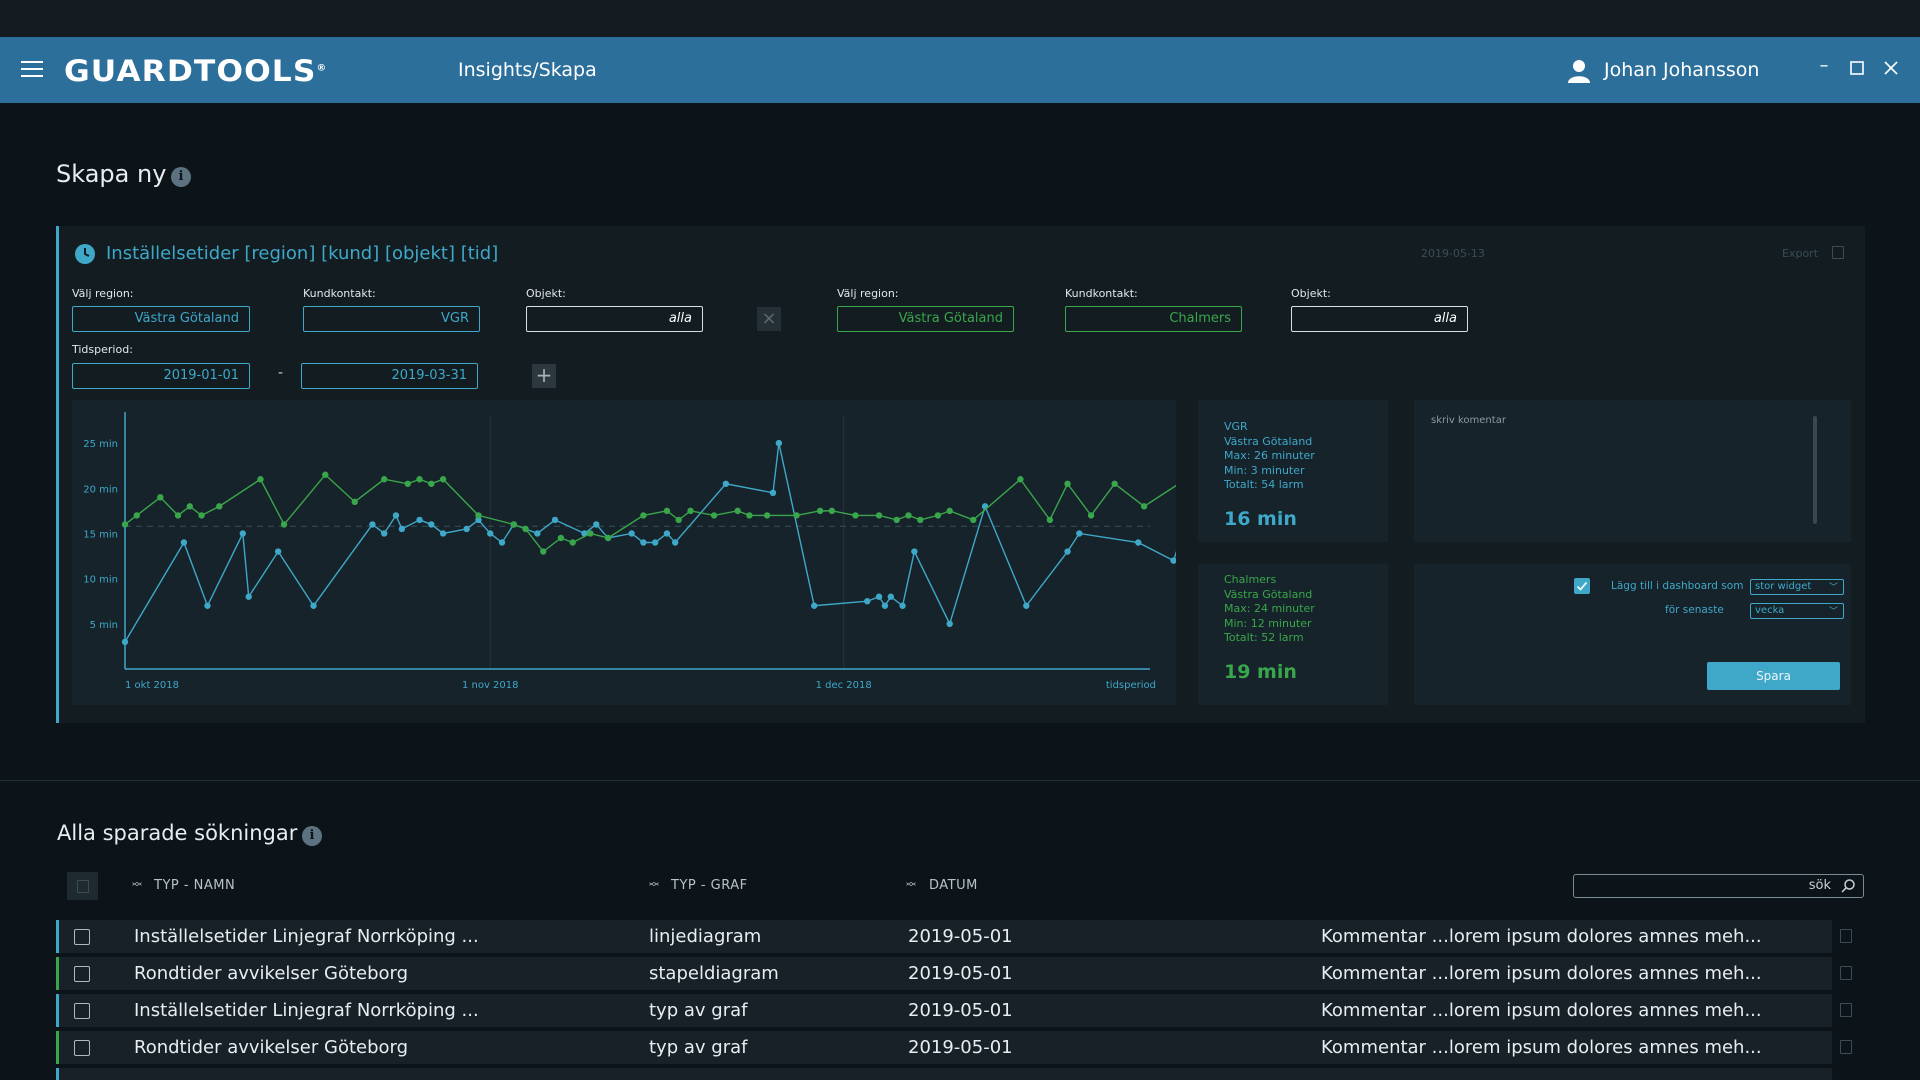 The width and height of the screenshot is (1920, 1080). Describe the element at coordinates (1379, 319) in the screenshot. I see `object-input-2: alla` at that location.